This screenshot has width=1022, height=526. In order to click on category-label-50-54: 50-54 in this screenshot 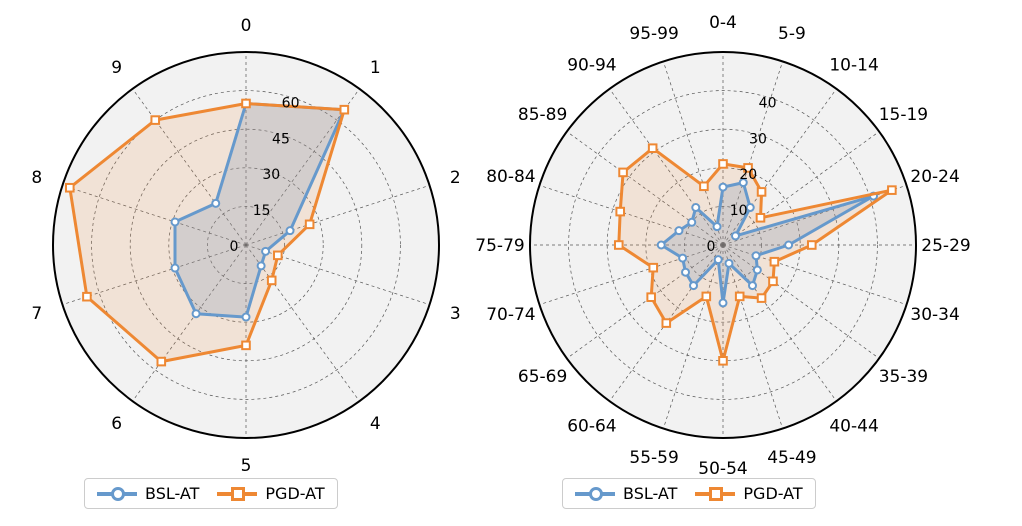, I will do `click(722, 469)`.